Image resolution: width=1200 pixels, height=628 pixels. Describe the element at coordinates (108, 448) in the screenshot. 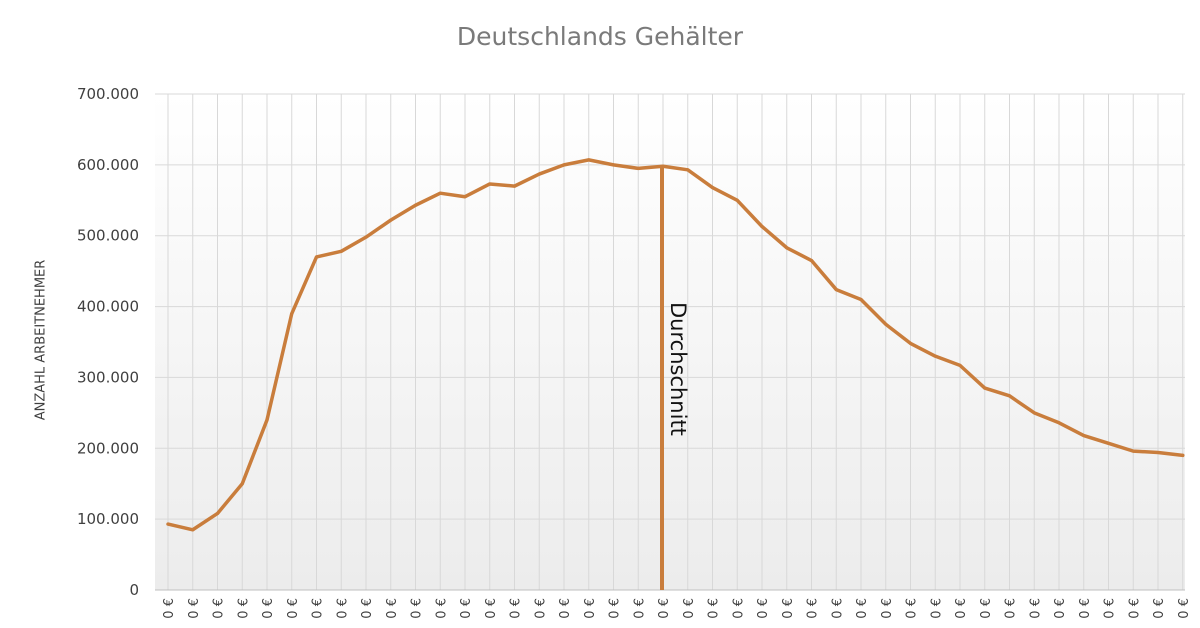

I see `y-tick-label: 200.000` at that location.